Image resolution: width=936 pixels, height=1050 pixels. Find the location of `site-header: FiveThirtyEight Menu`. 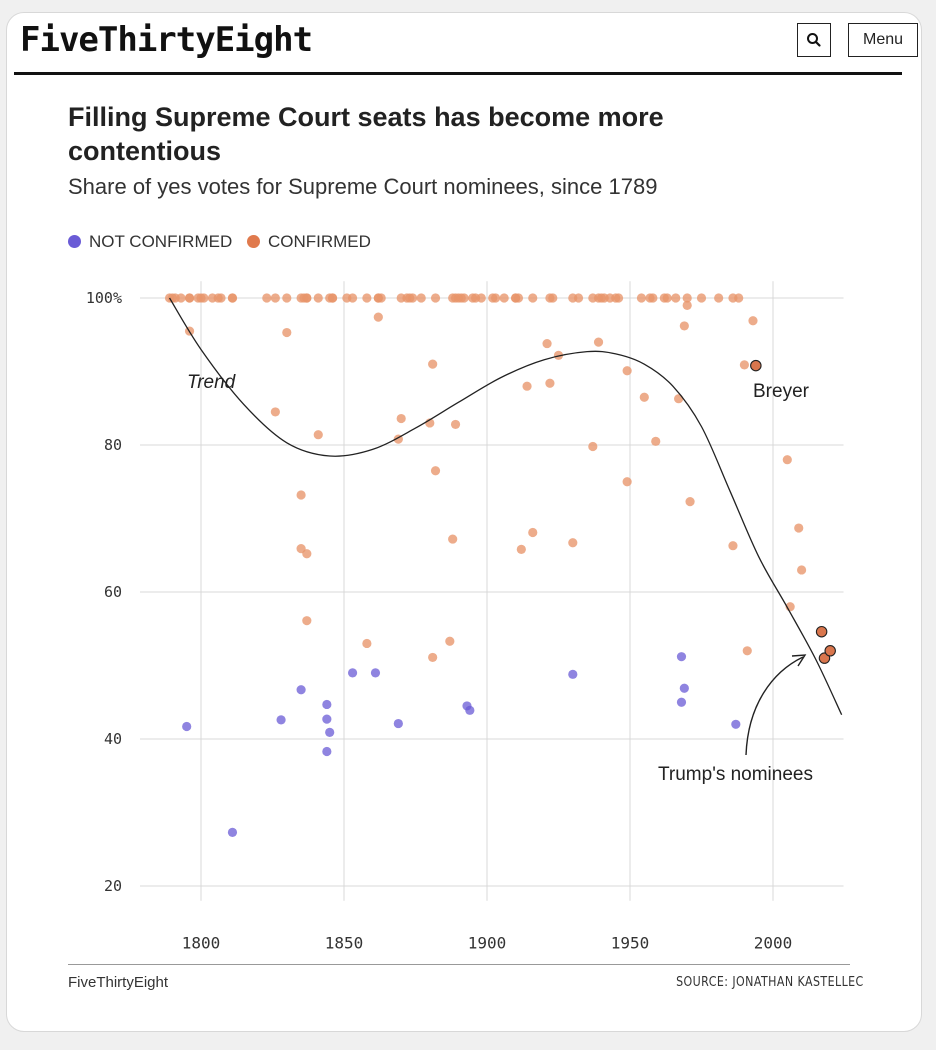

site-header: FiveThirtyEight Menu is located at coordinates (466, 47).